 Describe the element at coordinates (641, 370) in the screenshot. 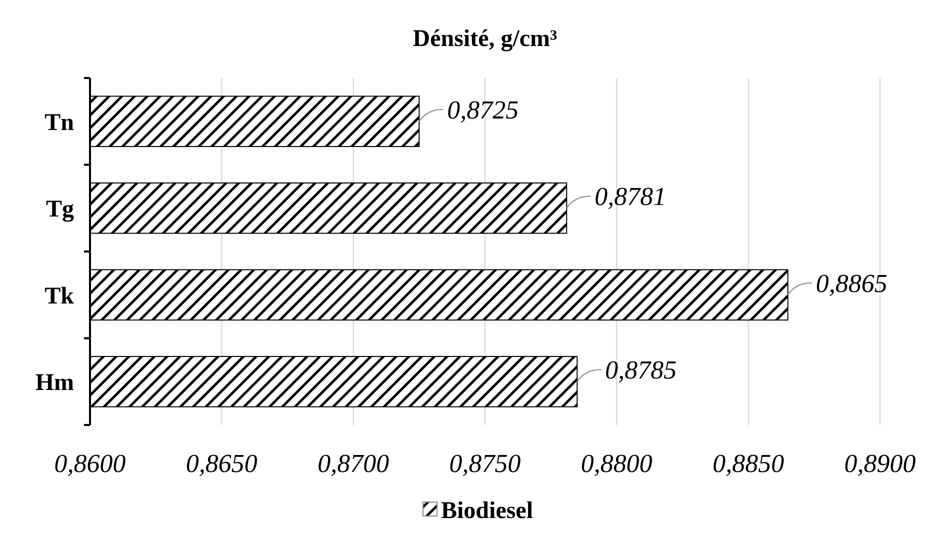

I see `data-label: 0,8785` at that location.